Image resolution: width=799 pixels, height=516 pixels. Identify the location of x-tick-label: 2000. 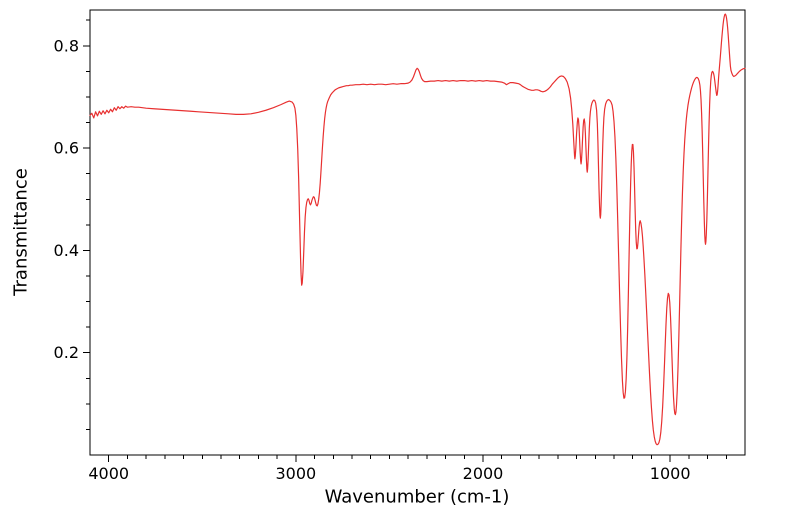
(483, 473).